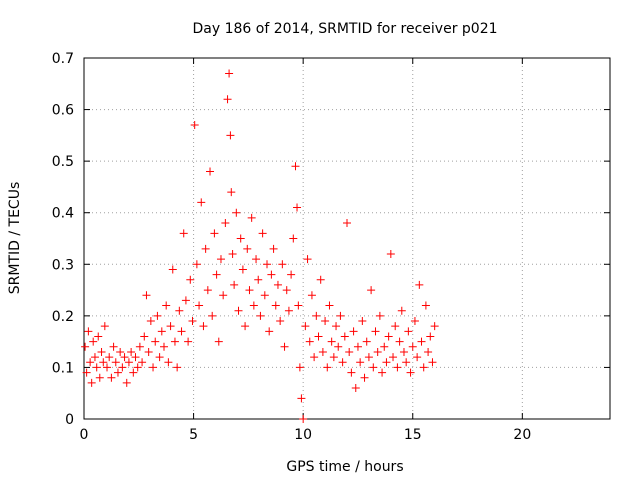 Image resolution: width=640 pixels, height=480 pixels. What do you see at coordinates (15, 238) in the screenshot?
I see `y-axis-label: SRMTID / TECUs` at bounding box center [15, 238].